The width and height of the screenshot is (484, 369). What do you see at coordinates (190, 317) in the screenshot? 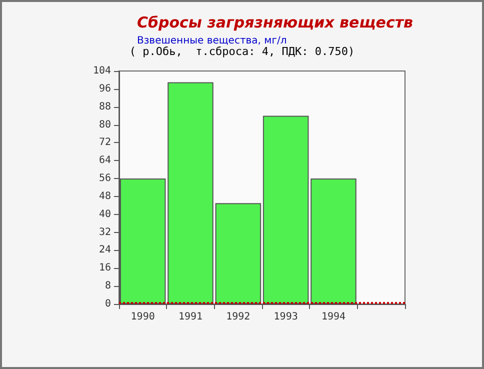
I see `x-tick-label: 1991` at bounding box center [190, 317].